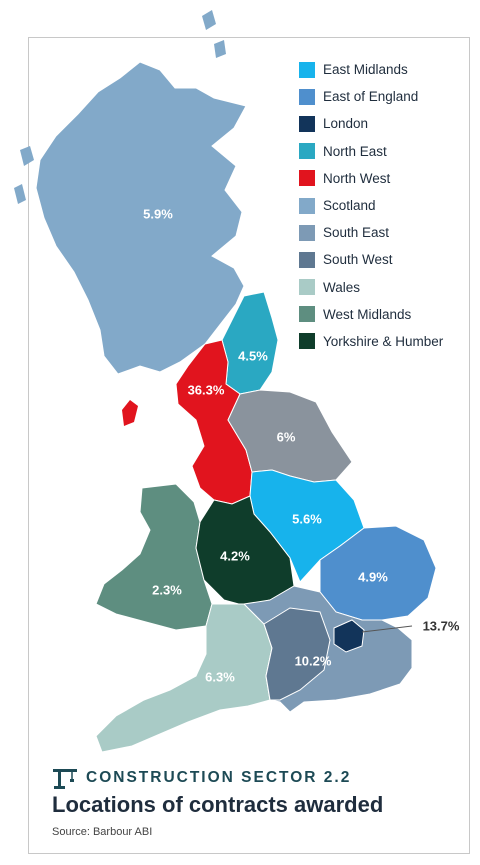  What do you see at coordinates (158, 214) in the screenshot?
I see `label-scotland: 5.9%` at bounding box center [158, 214].